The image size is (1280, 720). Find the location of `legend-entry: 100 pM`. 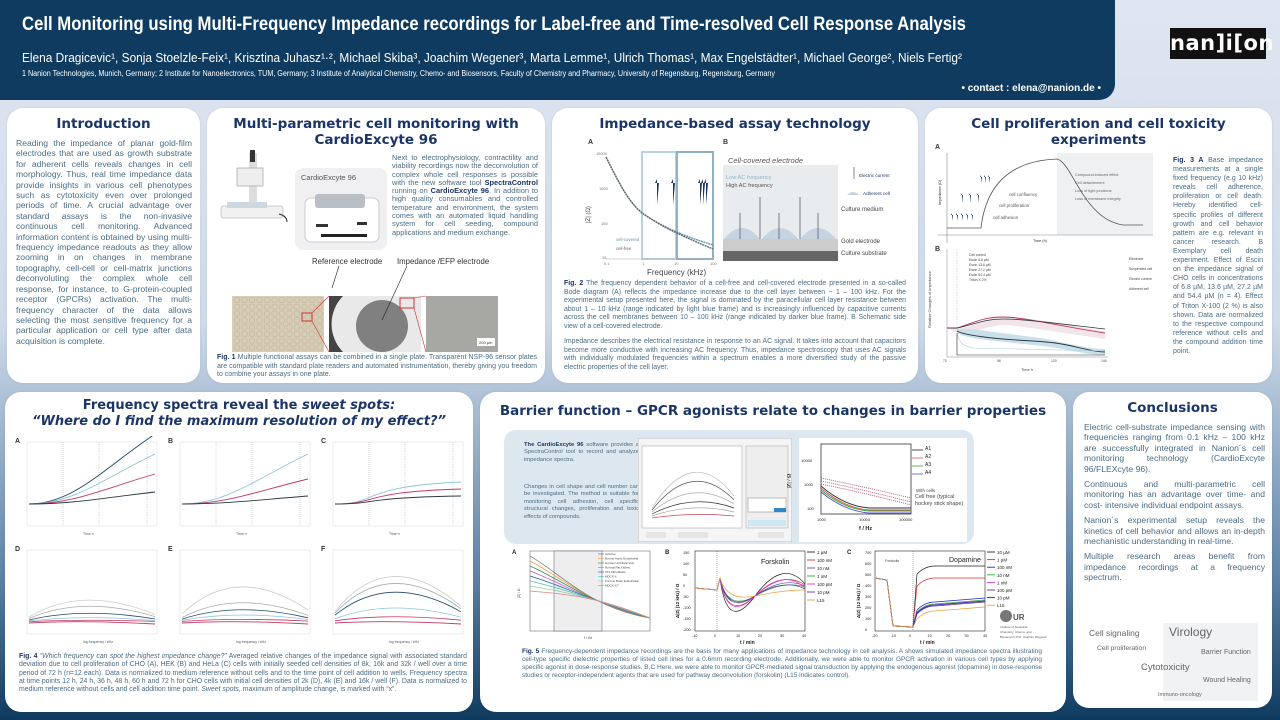

legend-entry: 100 pM is located at coordinates (824, 584).